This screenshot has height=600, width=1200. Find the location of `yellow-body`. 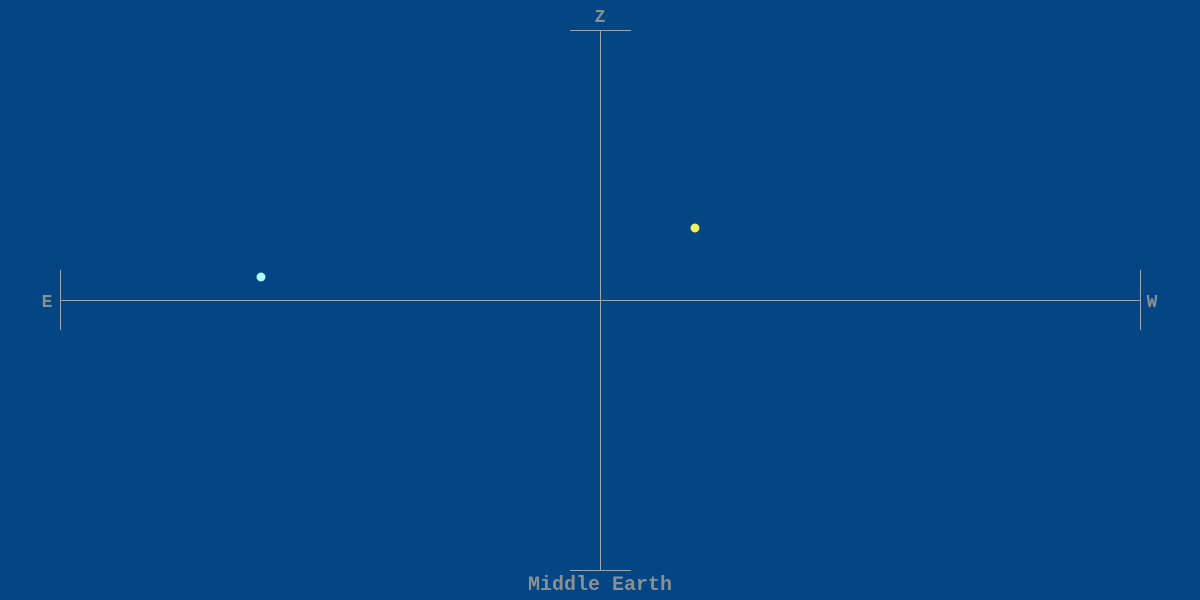

yellow-body is located at coordinates (695, 228).